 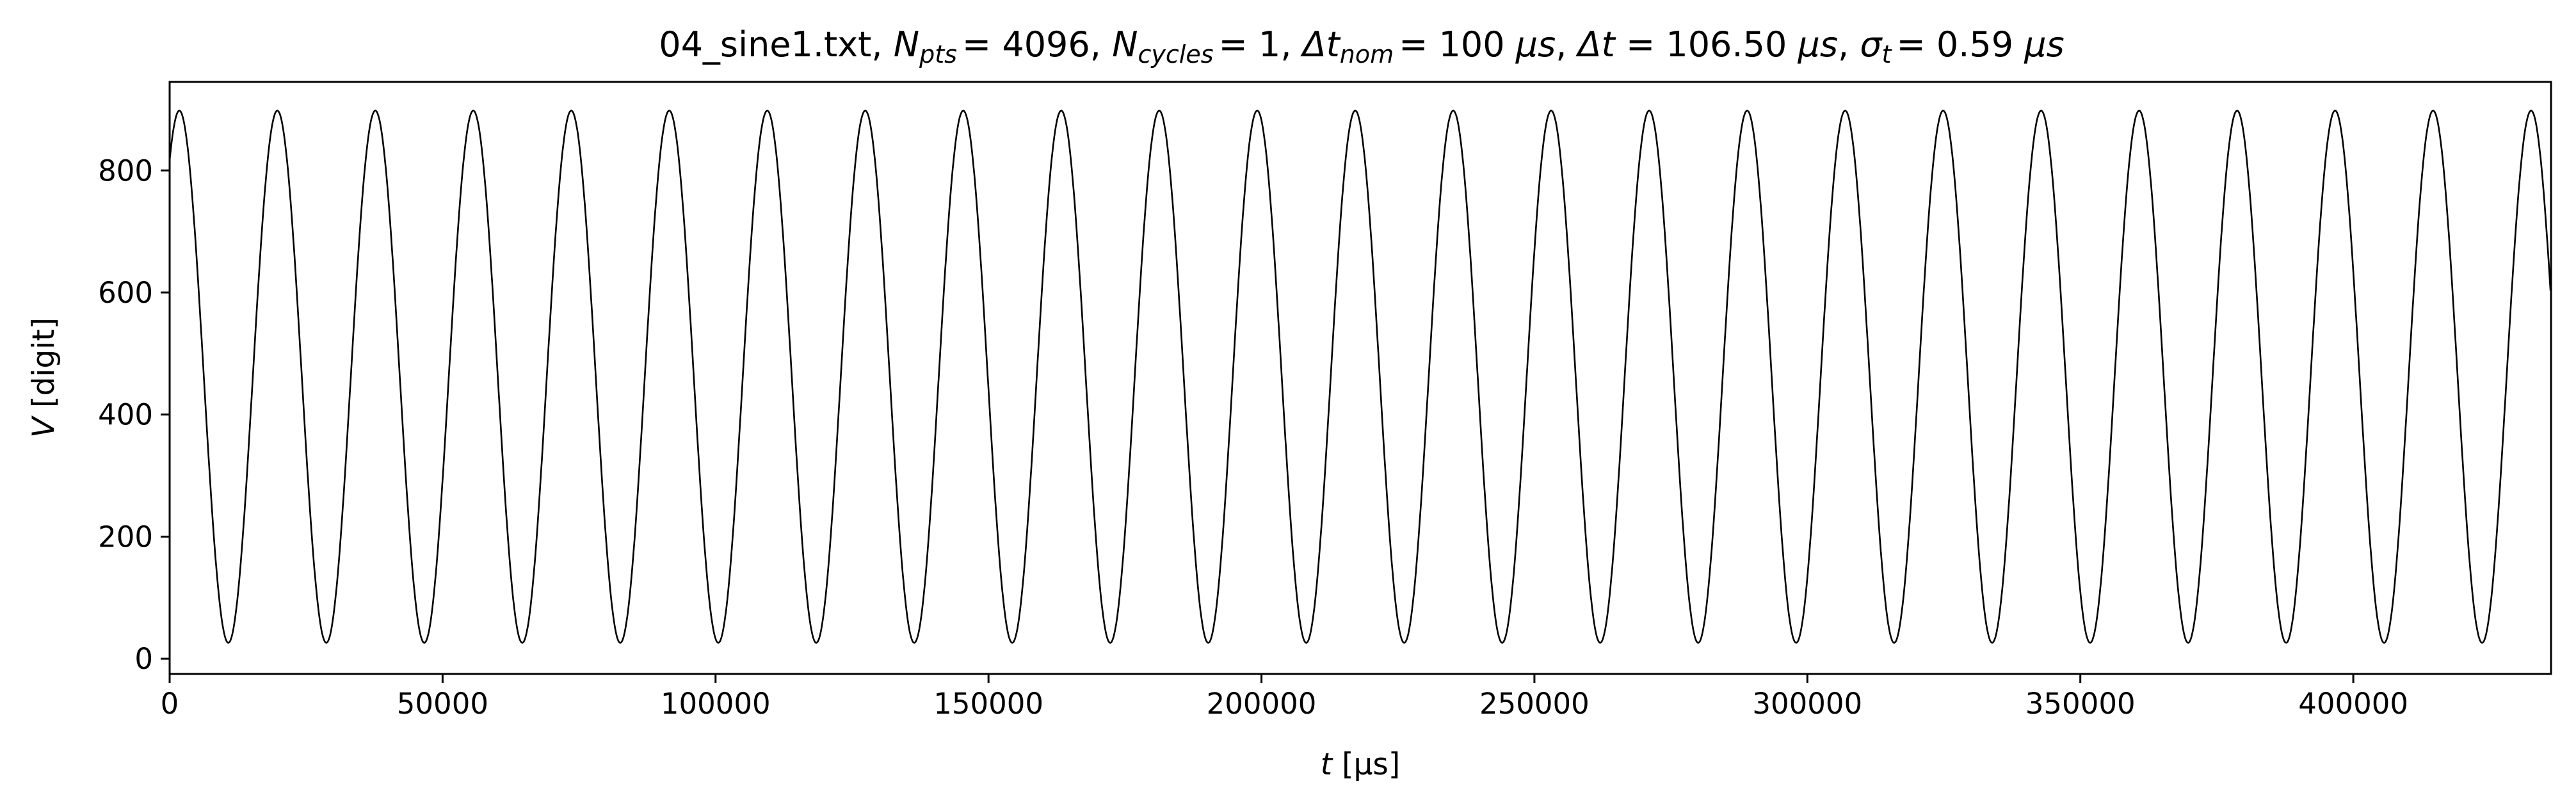 What do you see at coordinates (125, 415) in the screenshot?
I see `y-tick-label: 400` at bounding box center [125, 415].